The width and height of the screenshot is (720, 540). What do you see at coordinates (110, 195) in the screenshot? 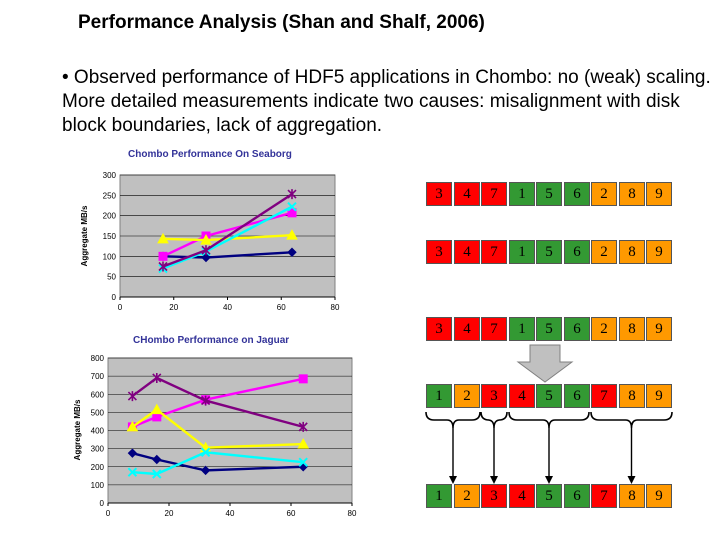
I see `y-tick-label: 250` at bounding box center [110, 195].